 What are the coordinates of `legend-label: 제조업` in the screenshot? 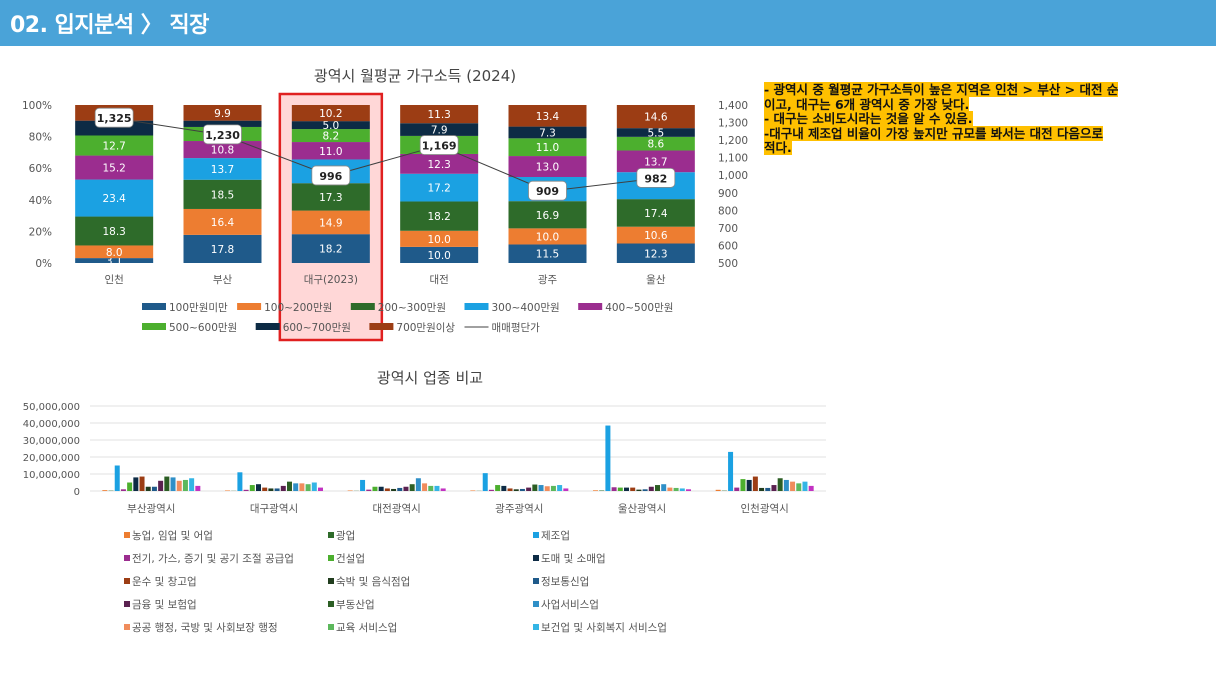 It's located at (555, 535).